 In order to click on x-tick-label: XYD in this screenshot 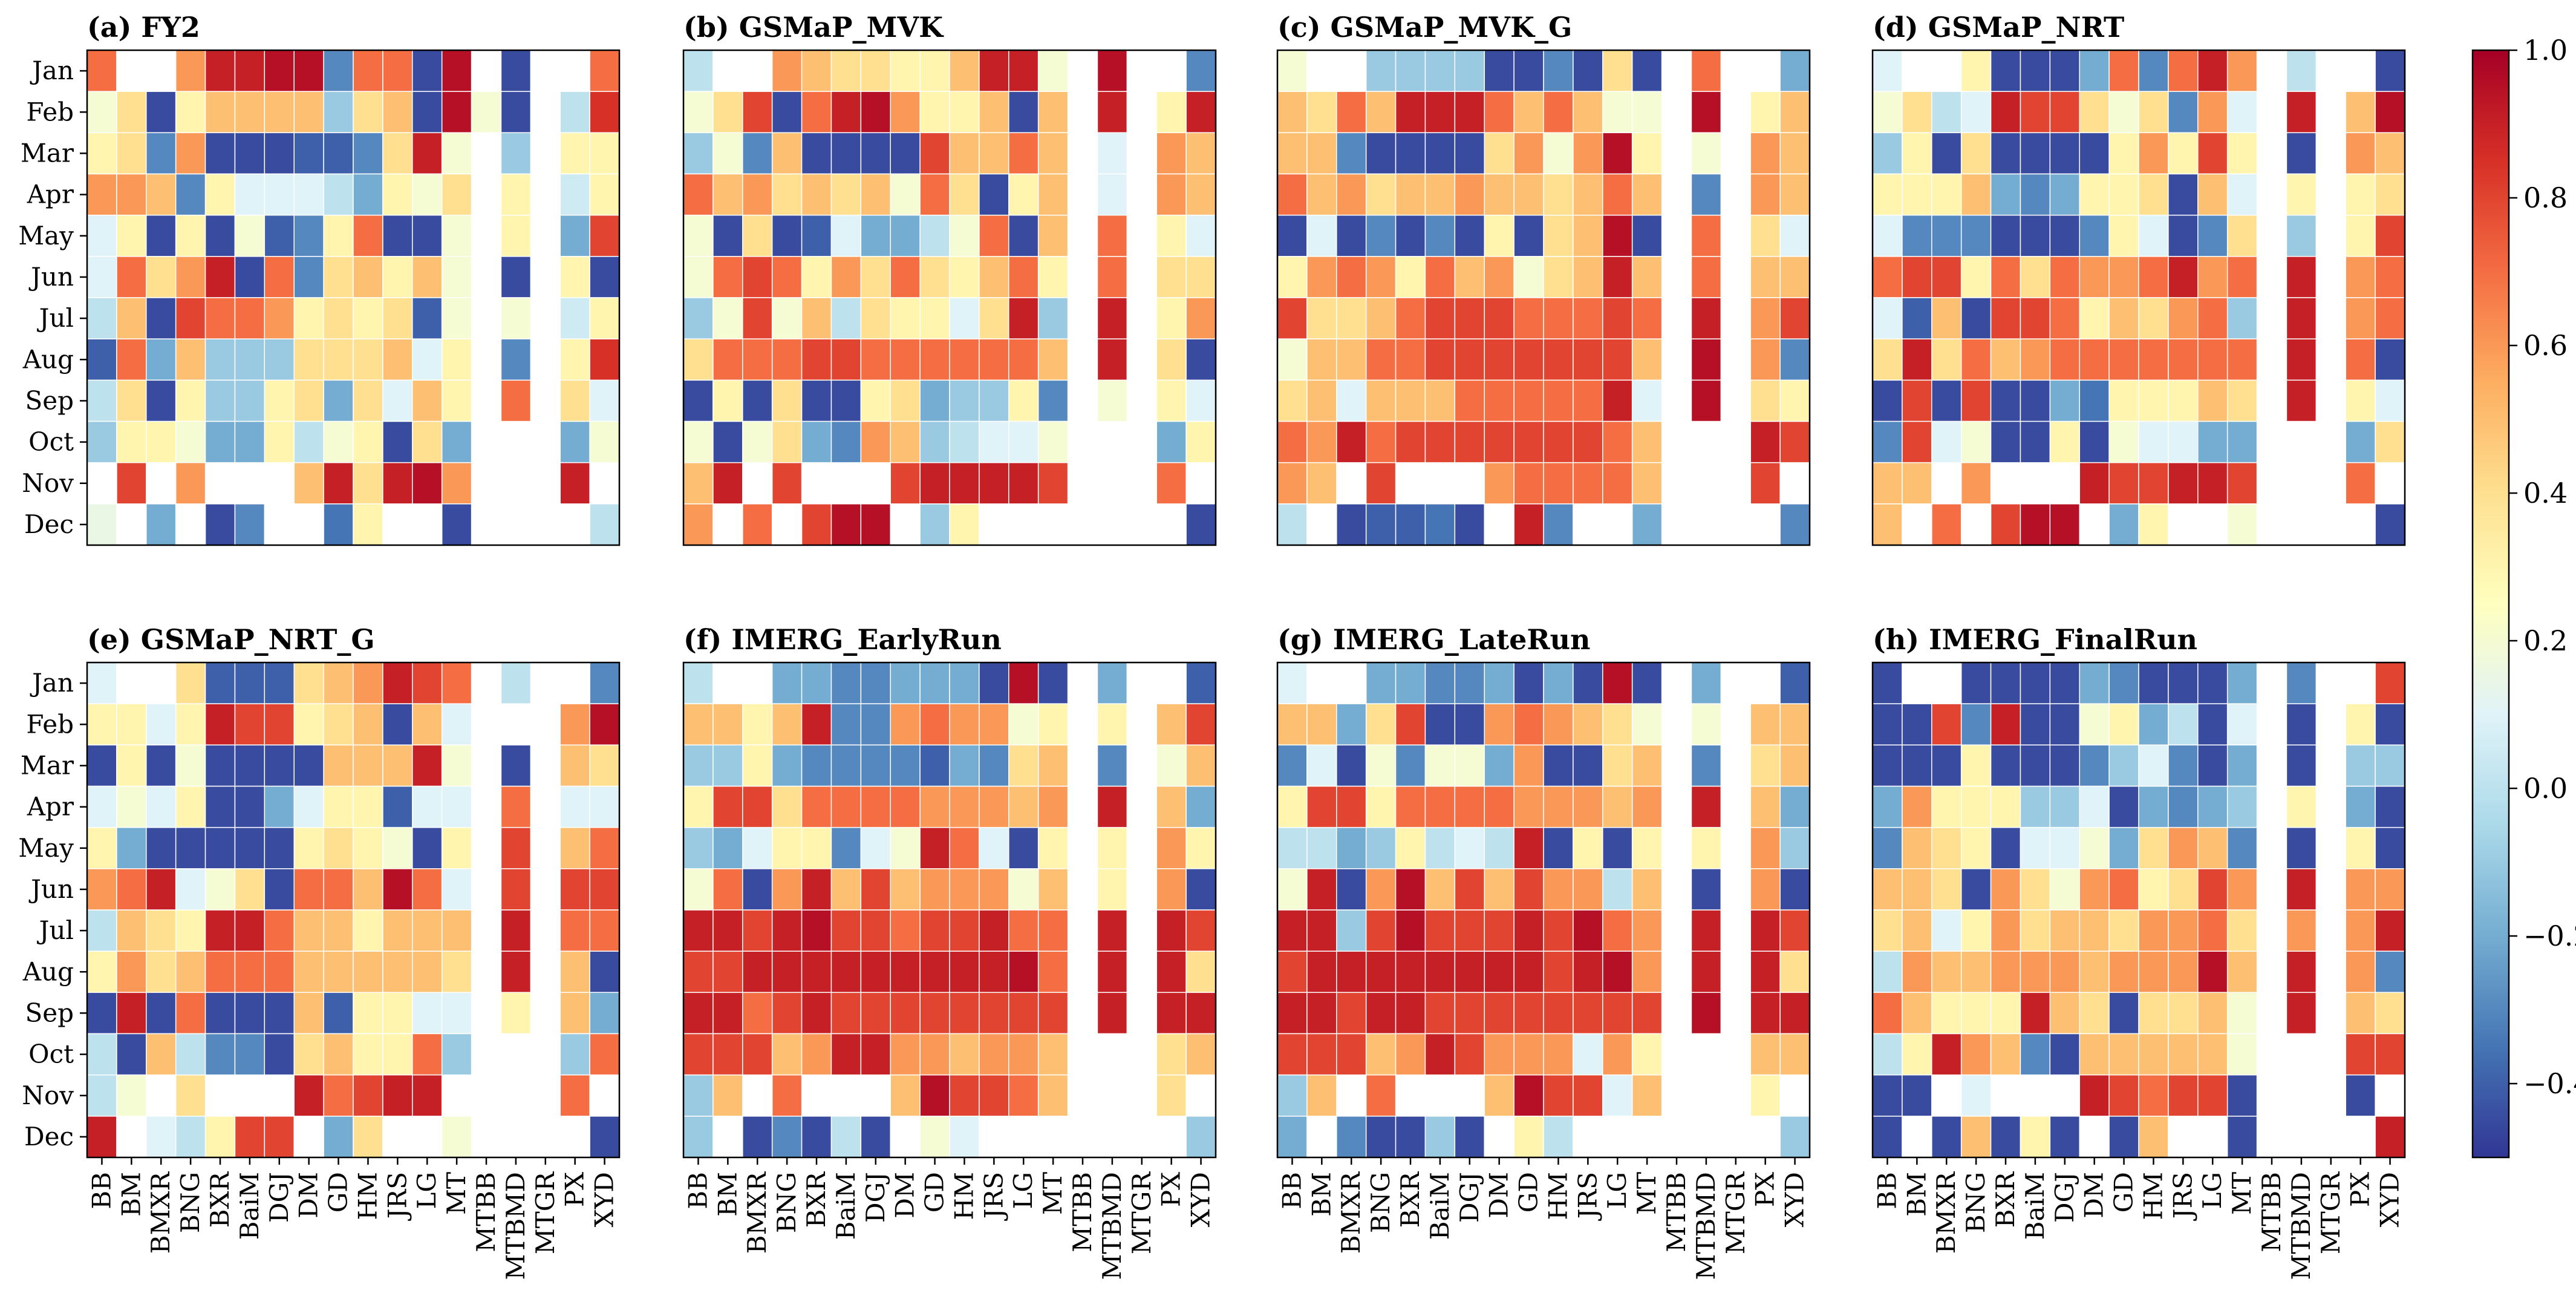, I will do `click(2390, 1200)`.